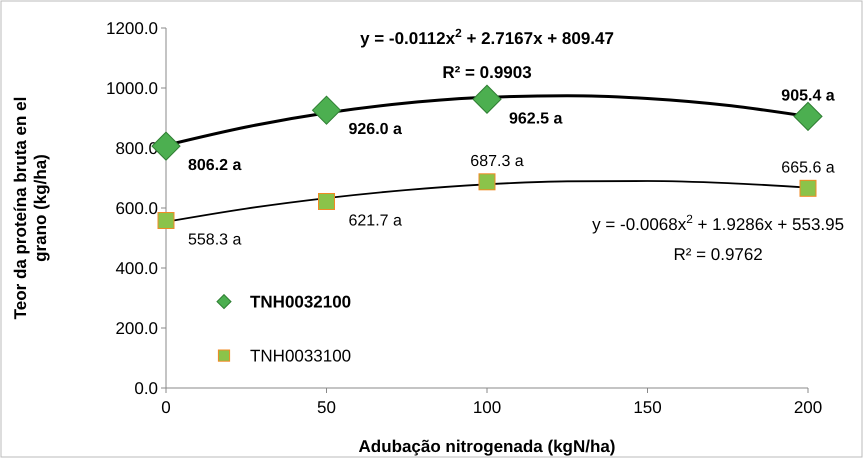 The width and height of the screenshot is (863, 458). I want to click on annotation: y = -0.0068x$^{2}$ + 1.9286x + 553.95, so click(718, 223).